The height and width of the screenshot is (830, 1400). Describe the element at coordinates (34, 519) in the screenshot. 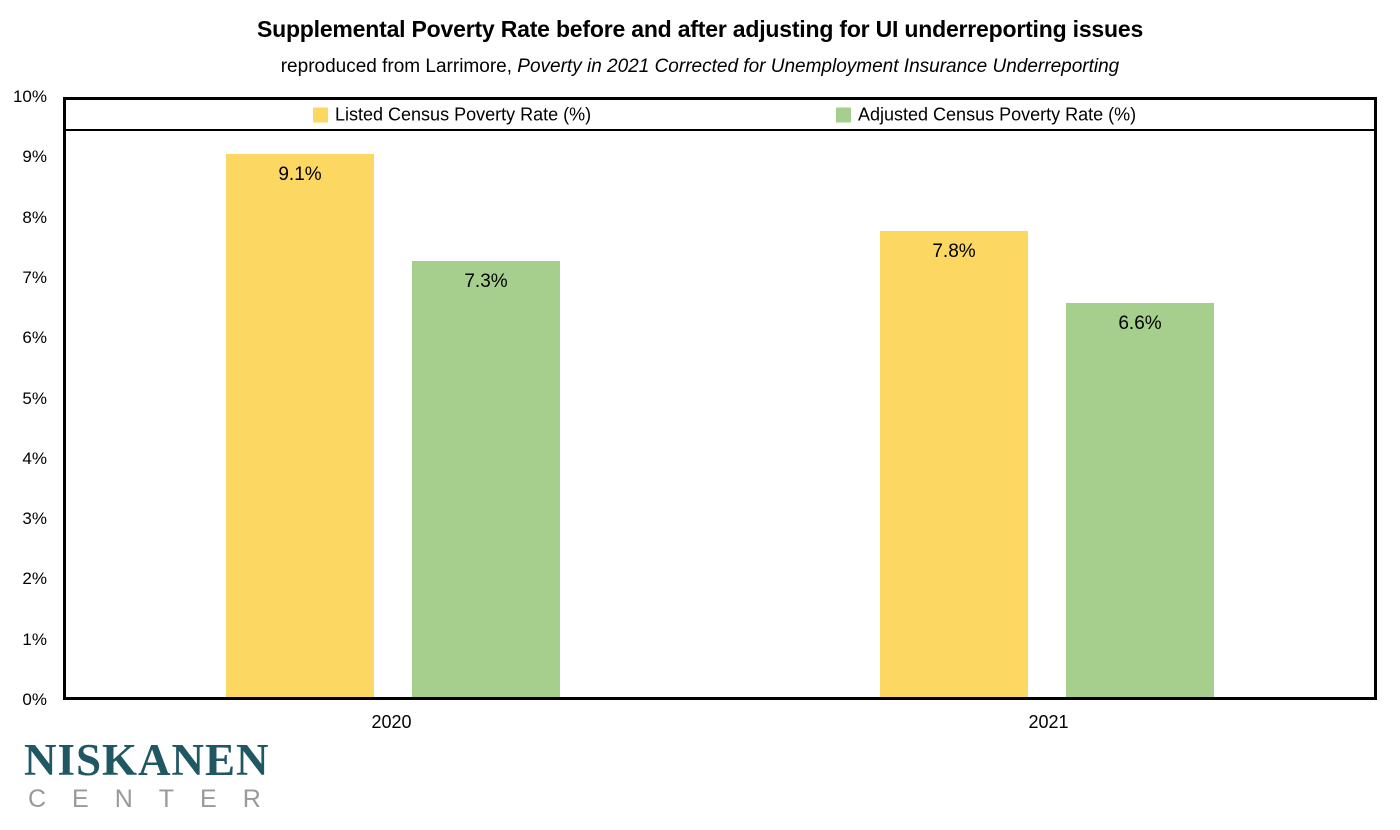

I see `y-axis-tick-label: 3%` at that location.